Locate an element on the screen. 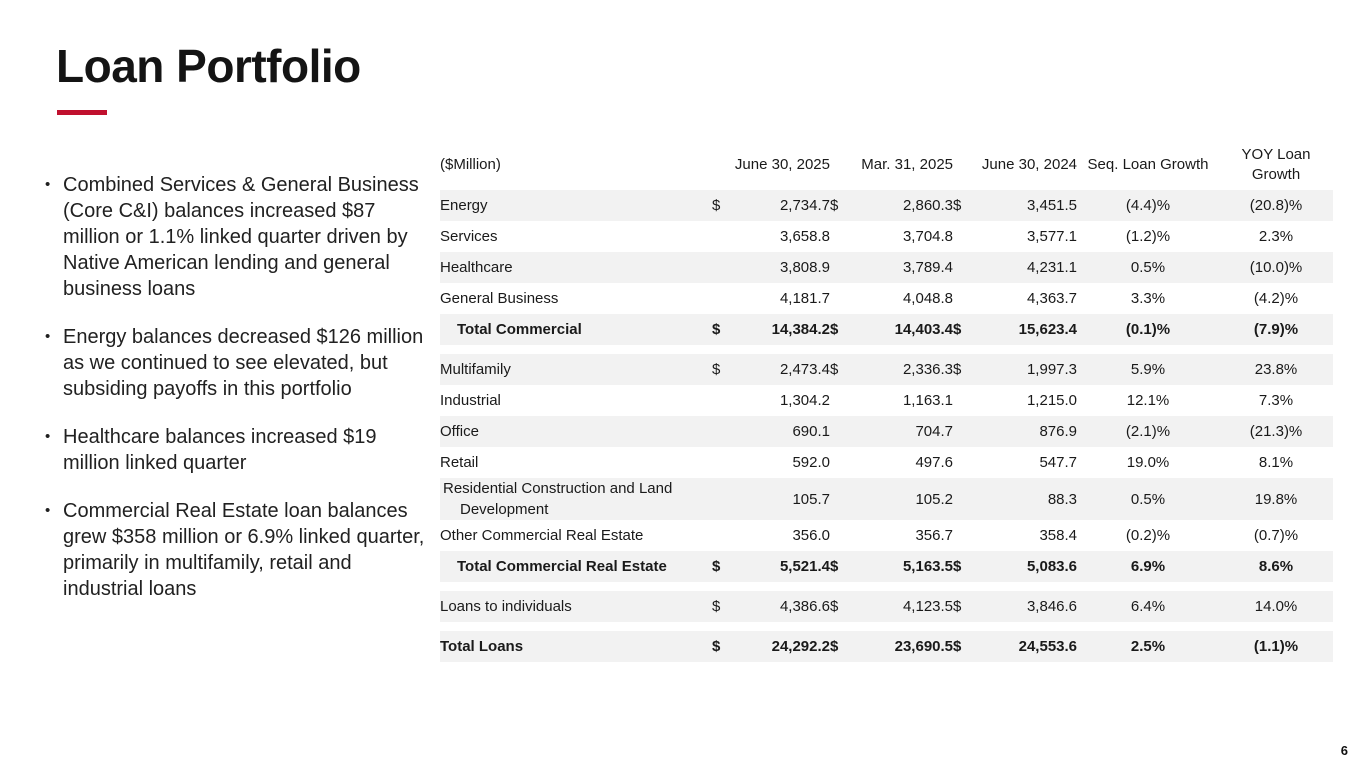 The width and height of the screenshot is (1365, 769). value-jun-2025: 1,304.2 is located at coordinates (804, 400).